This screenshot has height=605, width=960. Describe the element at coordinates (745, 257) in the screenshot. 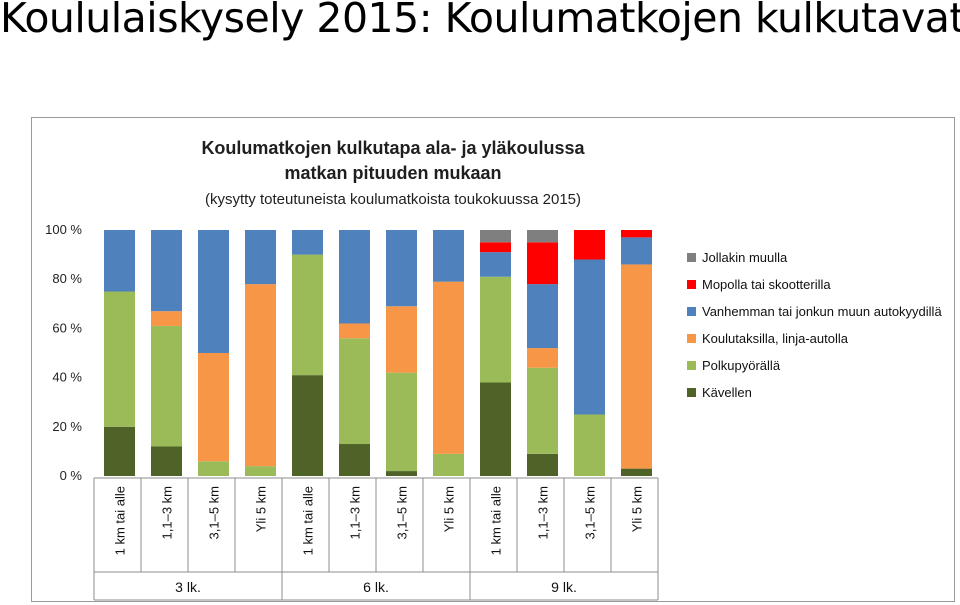

I see `legend-label: Jollakin muulla` at that location.